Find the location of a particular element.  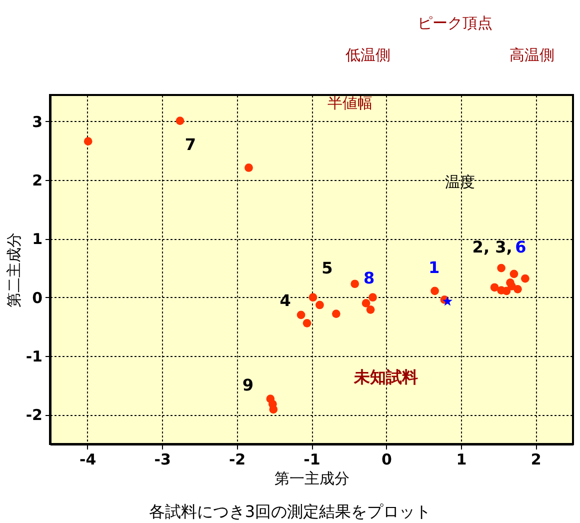

x-tick-label: 0 is located at coordinates (386, 459).